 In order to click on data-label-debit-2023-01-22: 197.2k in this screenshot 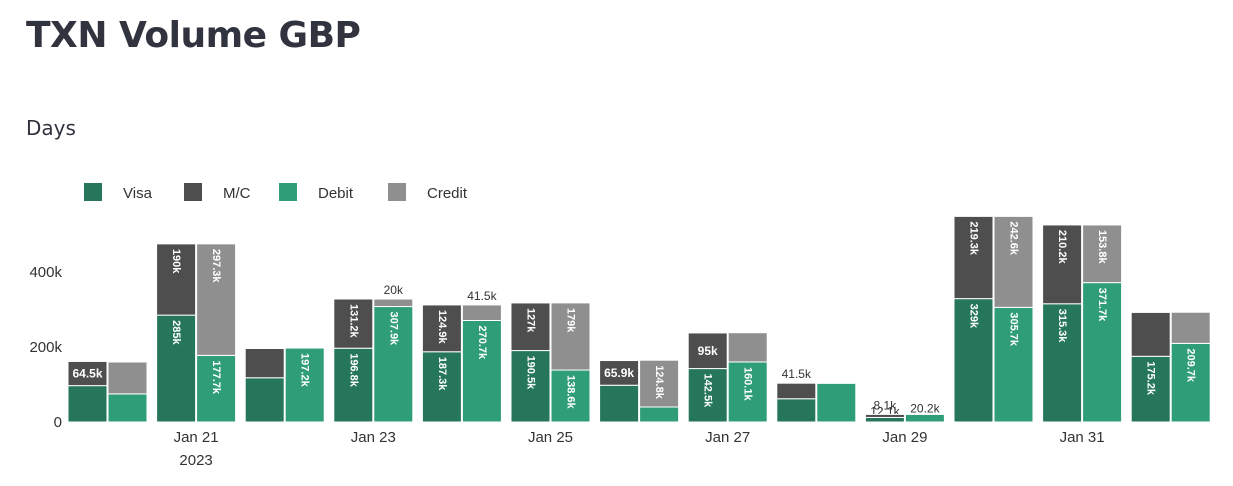, I will do `click(305, 370)`.